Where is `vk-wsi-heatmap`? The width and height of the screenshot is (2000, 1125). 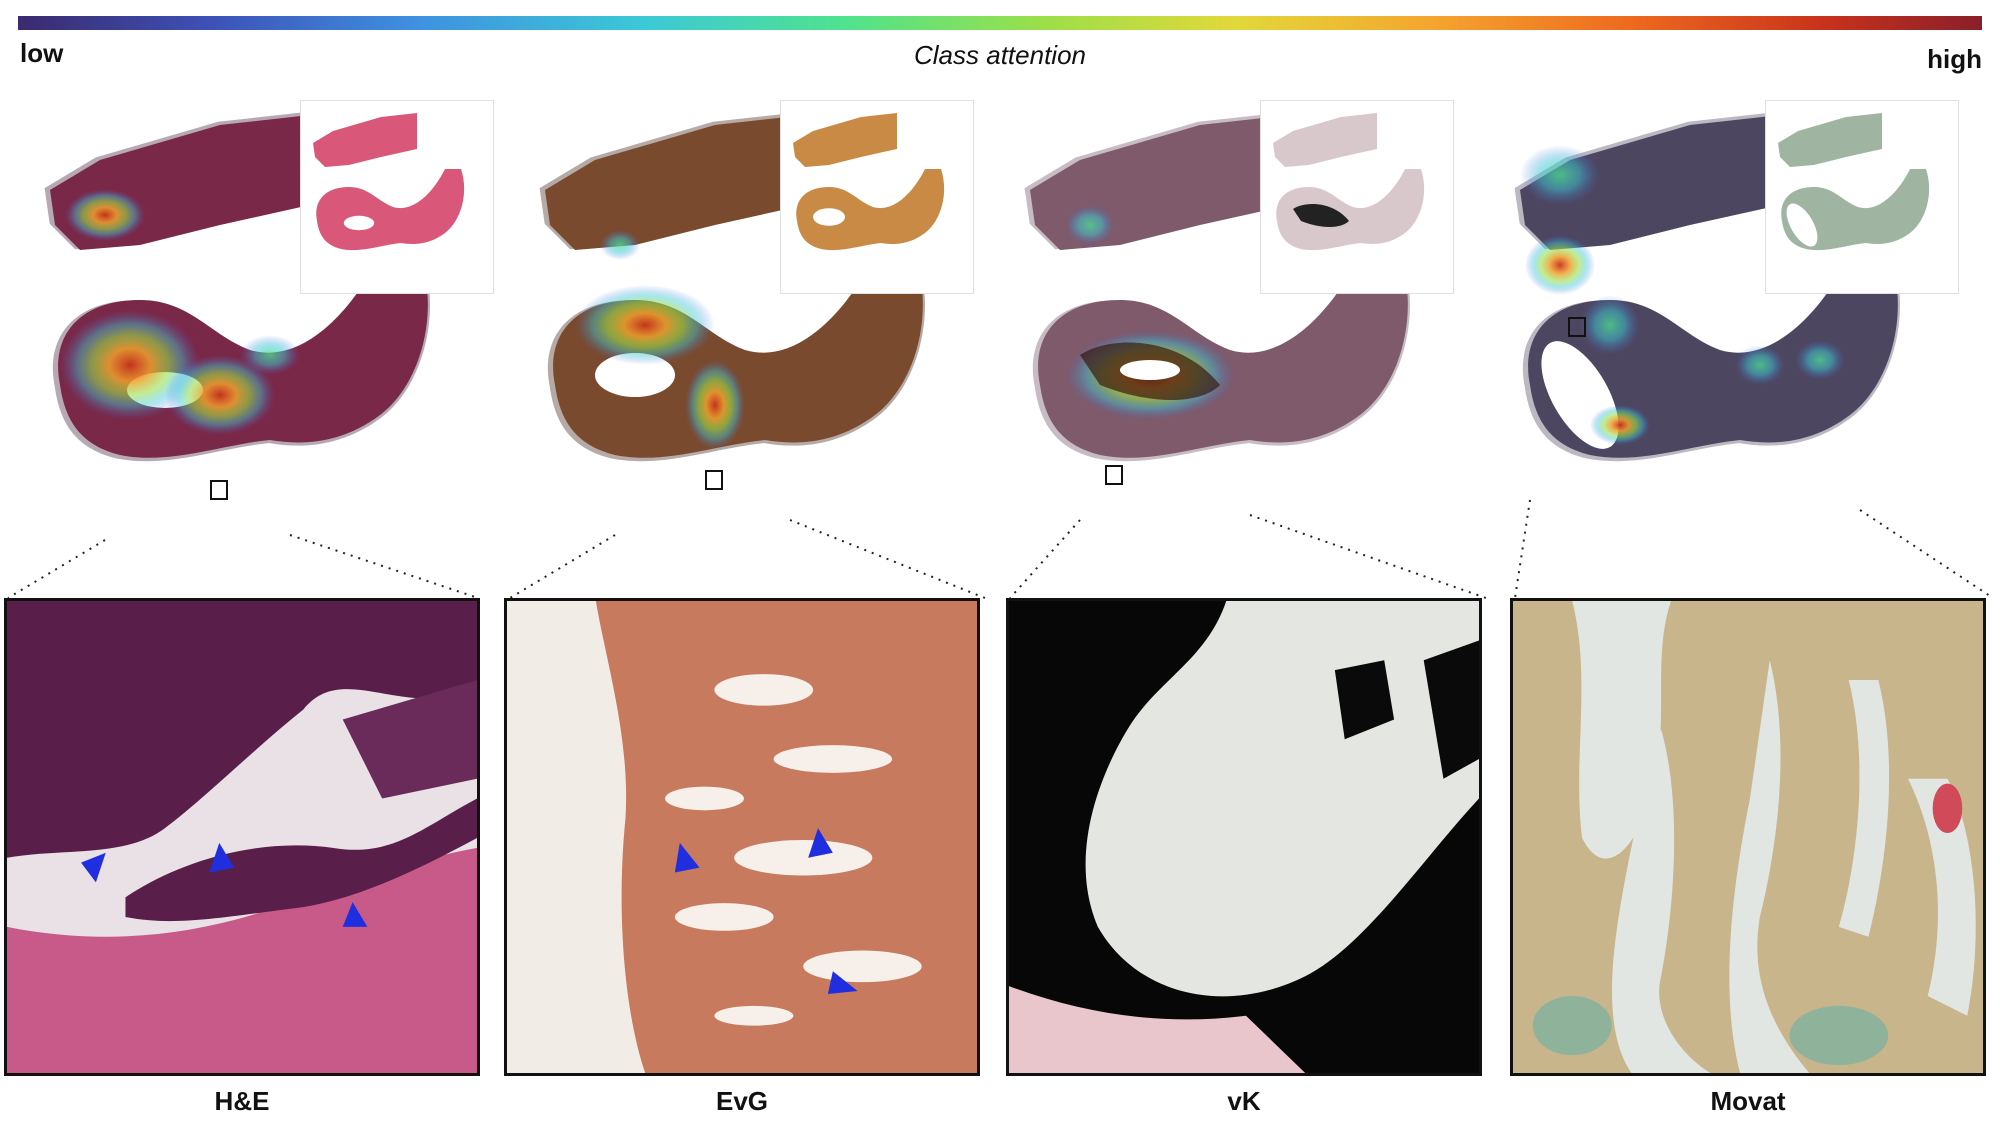 vk-wsi-heatmap is located at coordinates (1240, 325).